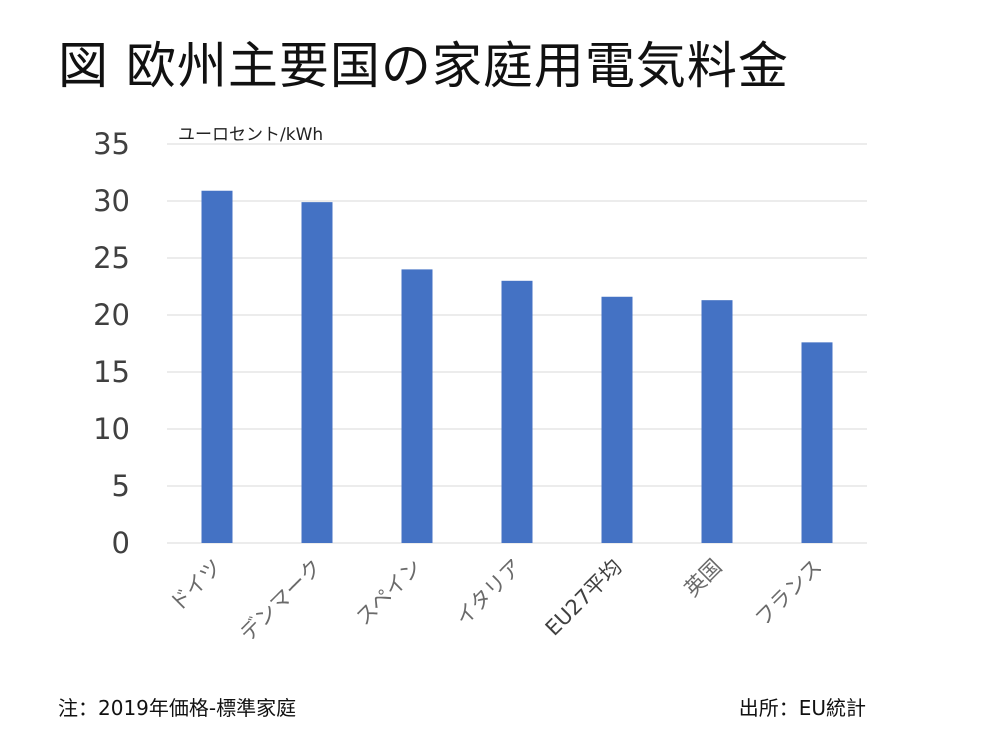  Describe the element at coordinates (111, 372) in the screenshot. I see `y-tick-label: 15` at that location.